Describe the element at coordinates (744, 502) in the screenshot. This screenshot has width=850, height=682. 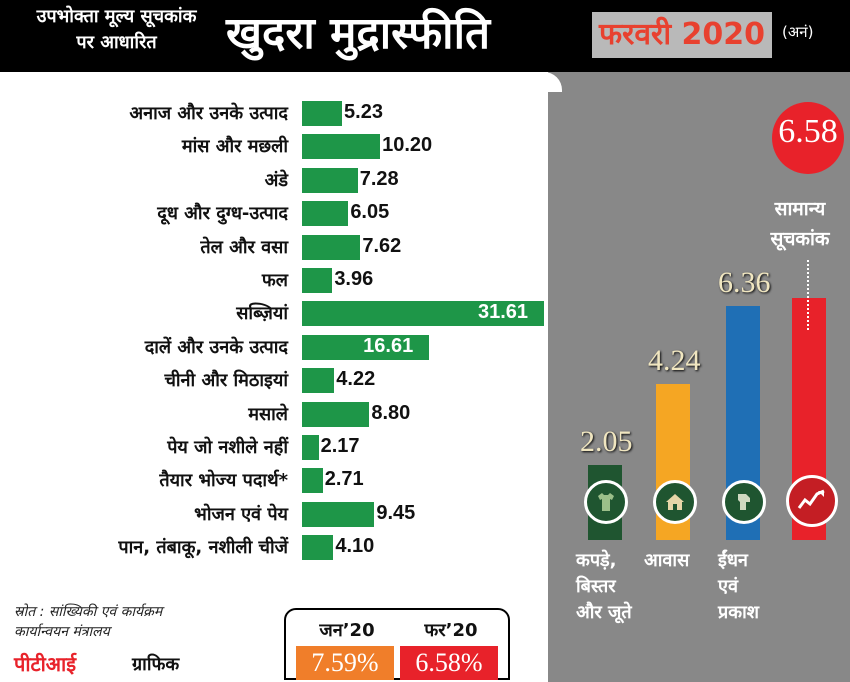
I see `fuel-nozzle-icon` at that location.